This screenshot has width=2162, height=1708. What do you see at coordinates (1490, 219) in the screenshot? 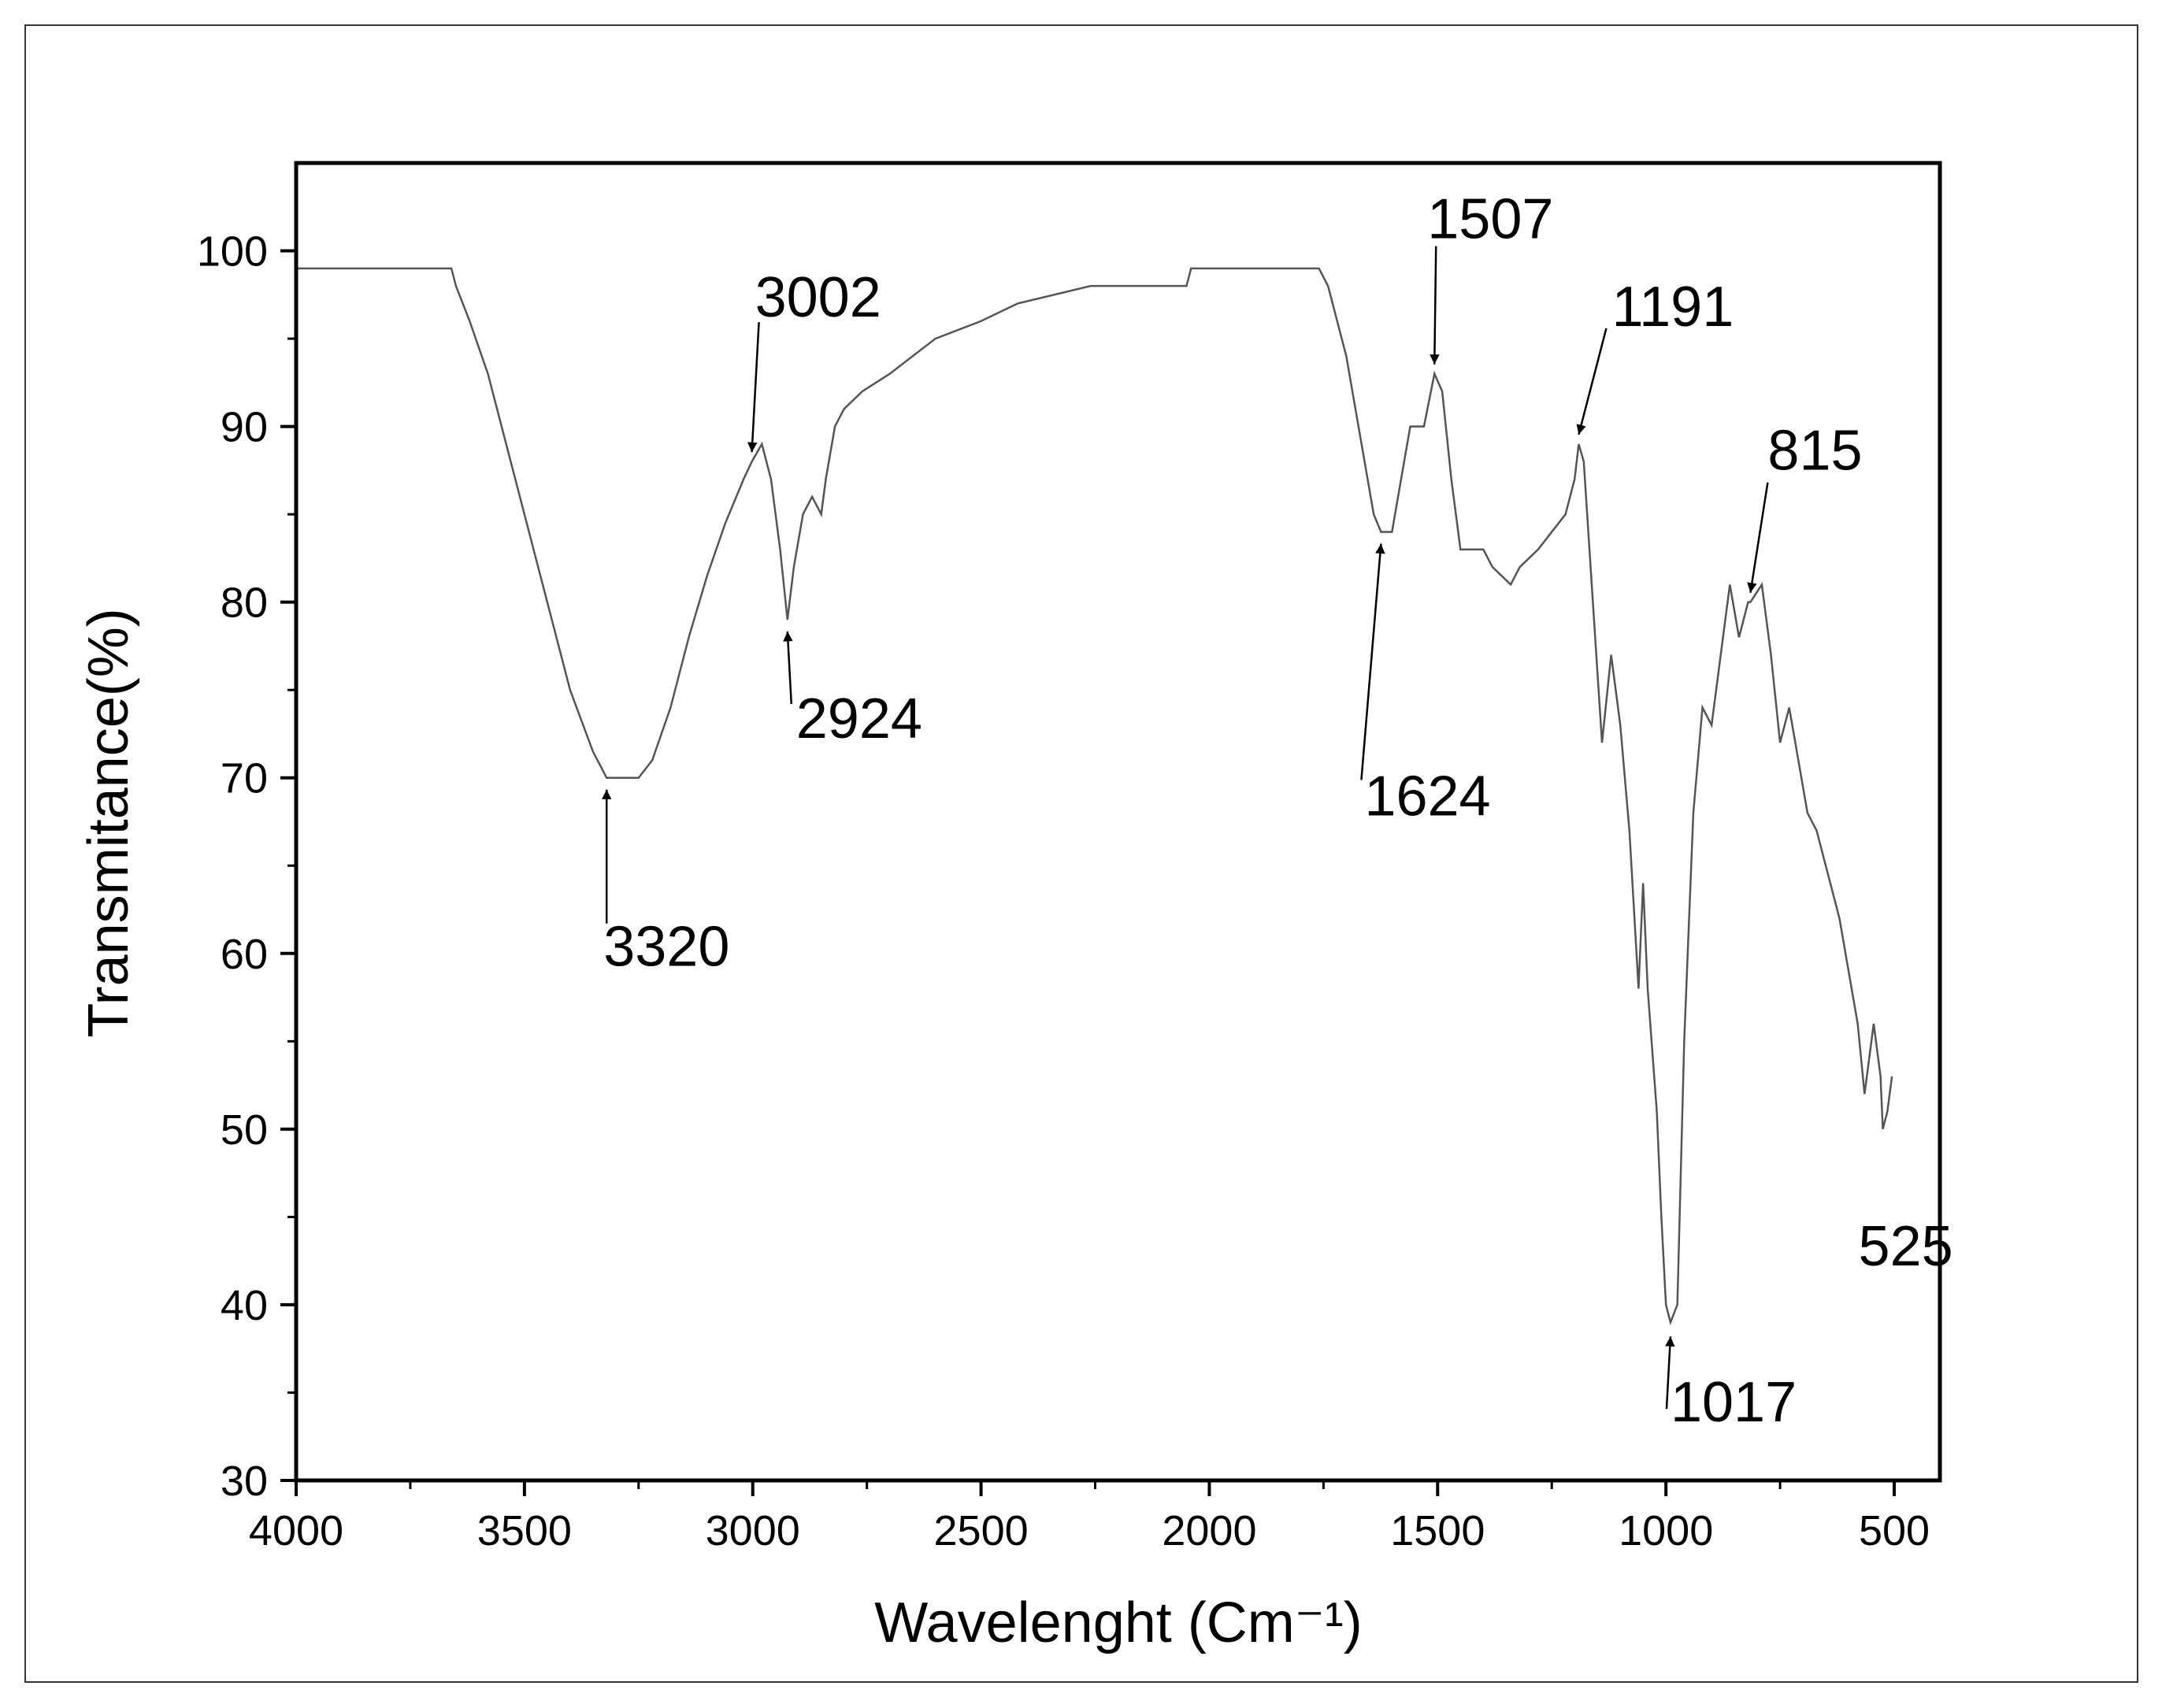
I see `annotation-label: 1507` at bounding box center [1490, 219].